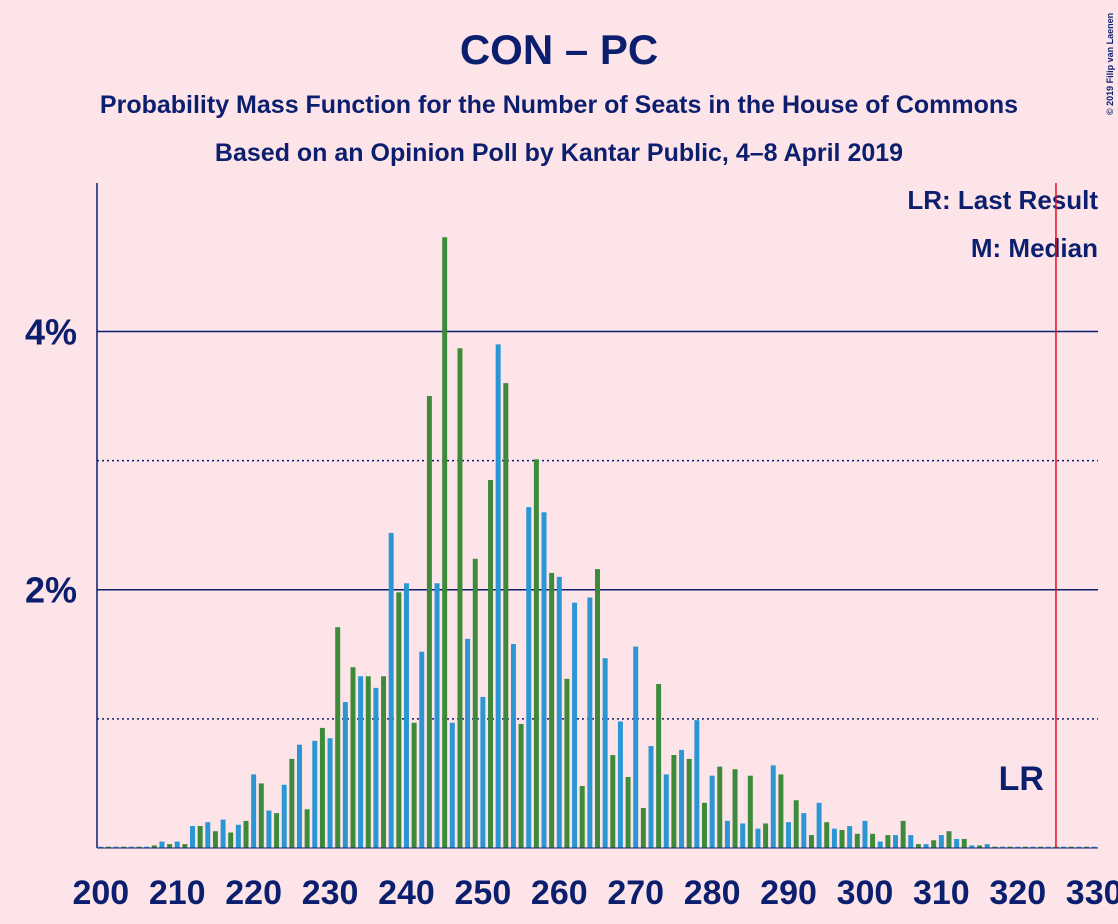  Describe the element at coordinates (1002, 200) in the screenshot. I see `legend-entry: LR: Last Result` at that location.